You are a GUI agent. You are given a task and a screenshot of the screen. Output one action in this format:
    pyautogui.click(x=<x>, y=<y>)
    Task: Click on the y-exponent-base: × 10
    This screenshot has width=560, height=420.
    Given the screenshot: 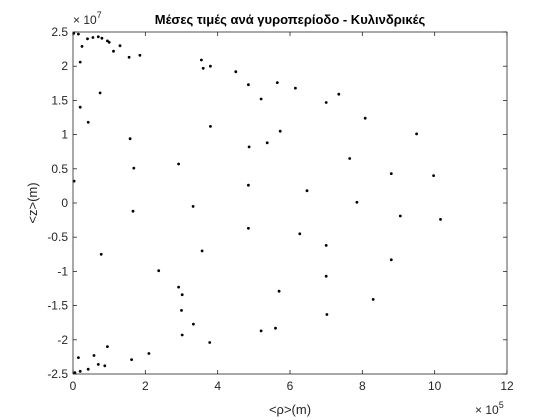 What is the action you would take?
    pyautogui.click(x=85, y=20)
    